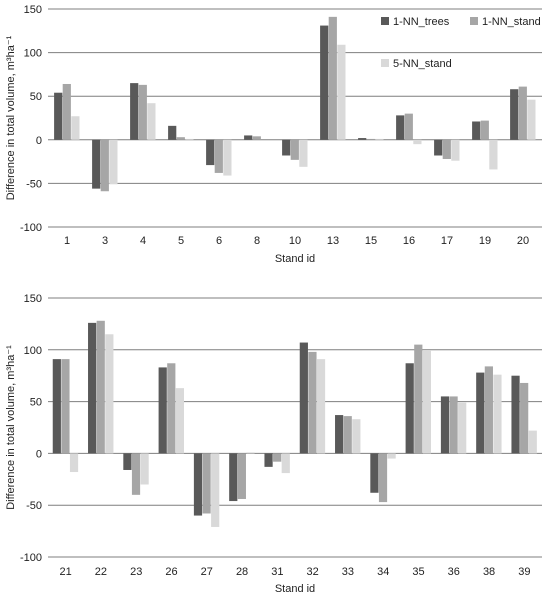 Image resolution: width=550 pixels, height=598 pixels. Describe the element at coordinates (383, 572) in the screenshot. I see `x-tick-label: 34` at that location.